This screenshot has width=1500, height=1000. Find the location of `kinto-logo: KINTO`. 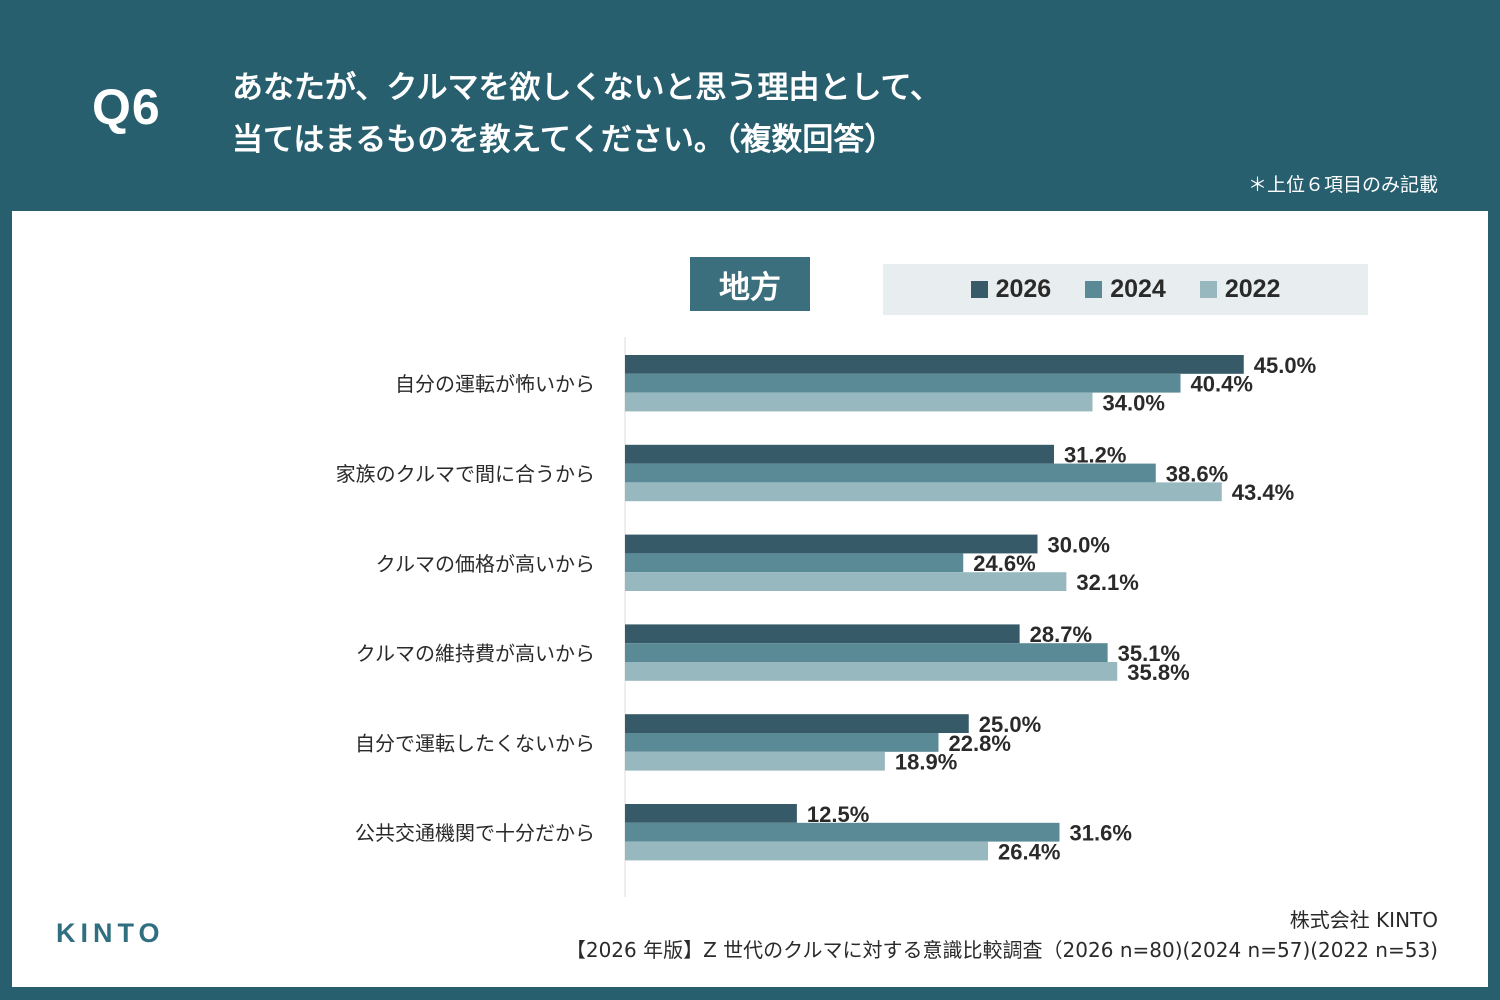

kinto-logo: KINTO is located at coordinates (110, 933).